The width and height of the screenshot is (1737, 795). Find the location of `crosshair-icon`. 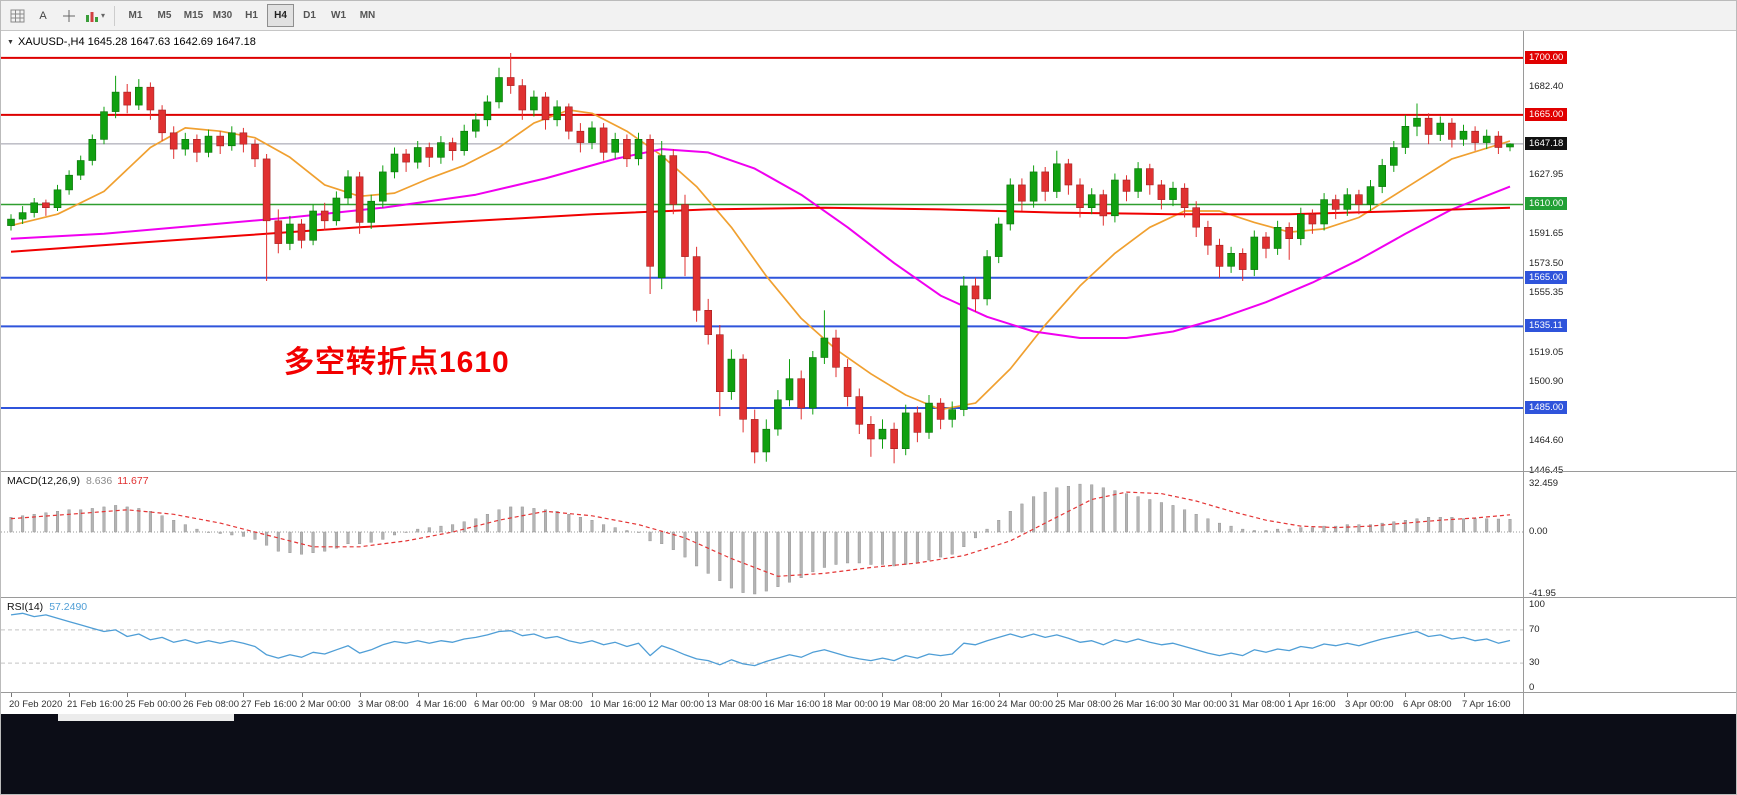

crosshair-icon is located at coordinates (69, 15).